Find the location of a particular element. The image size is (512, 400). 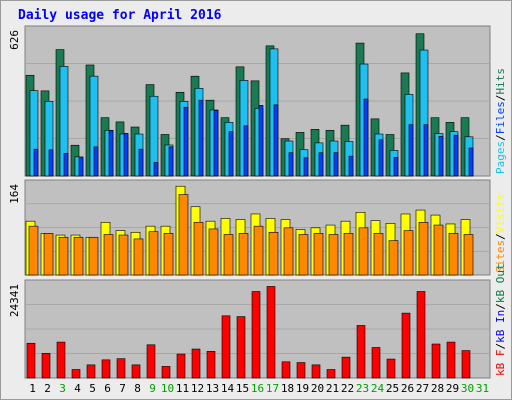

day-label: 11 is located at coordinates (182, 388).